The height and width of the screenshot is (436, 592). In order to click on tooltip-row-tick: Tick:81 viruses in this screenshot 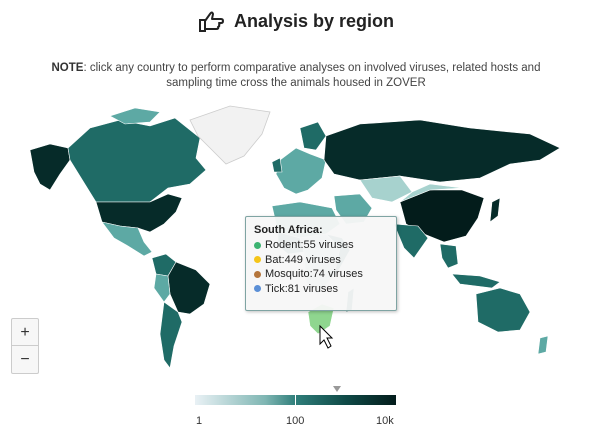, I will do `click(321, 289)`.